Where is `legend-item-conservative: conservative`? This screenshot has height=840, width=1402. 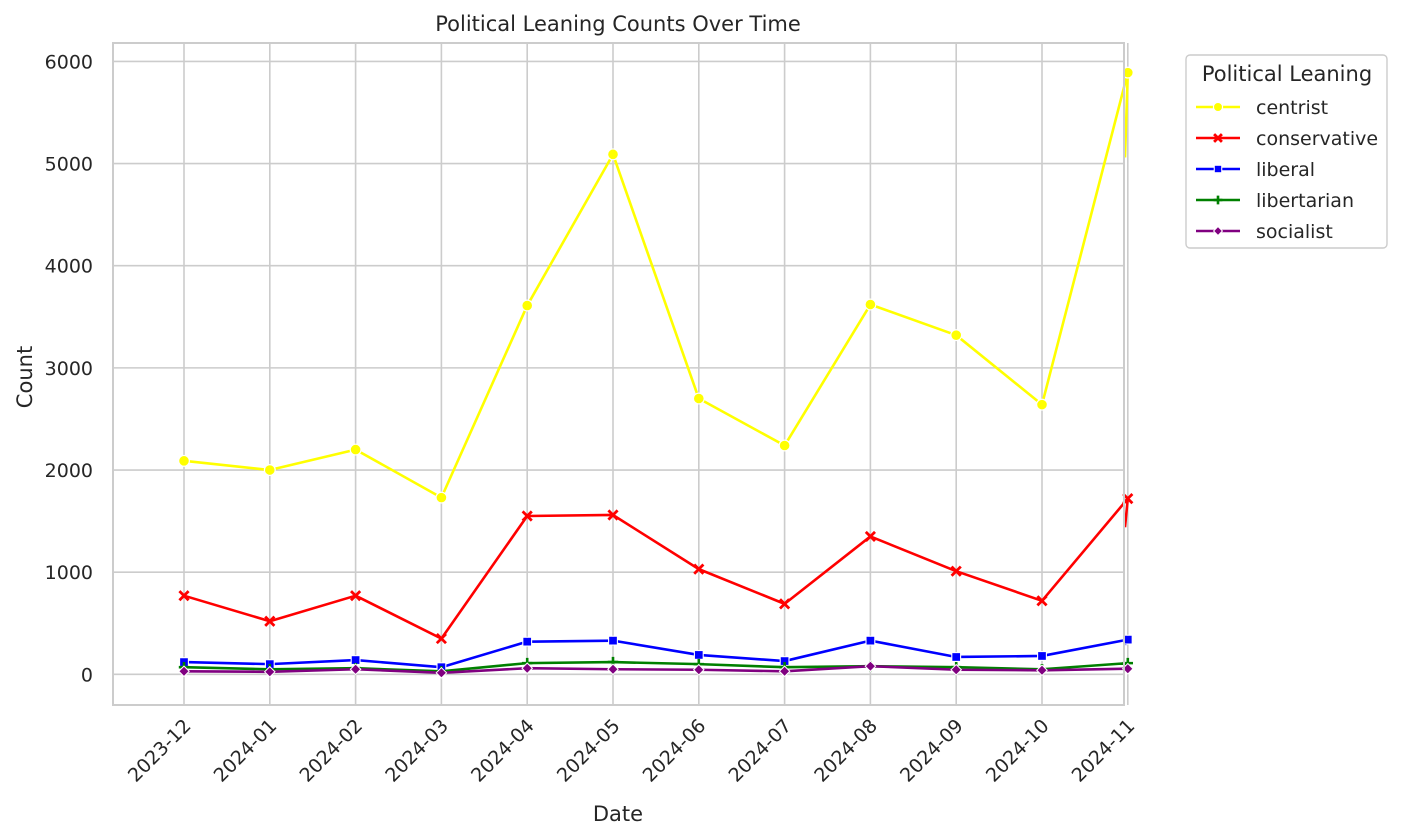 legend-item-conservative: conservative is located at coordinates (1287, 139).